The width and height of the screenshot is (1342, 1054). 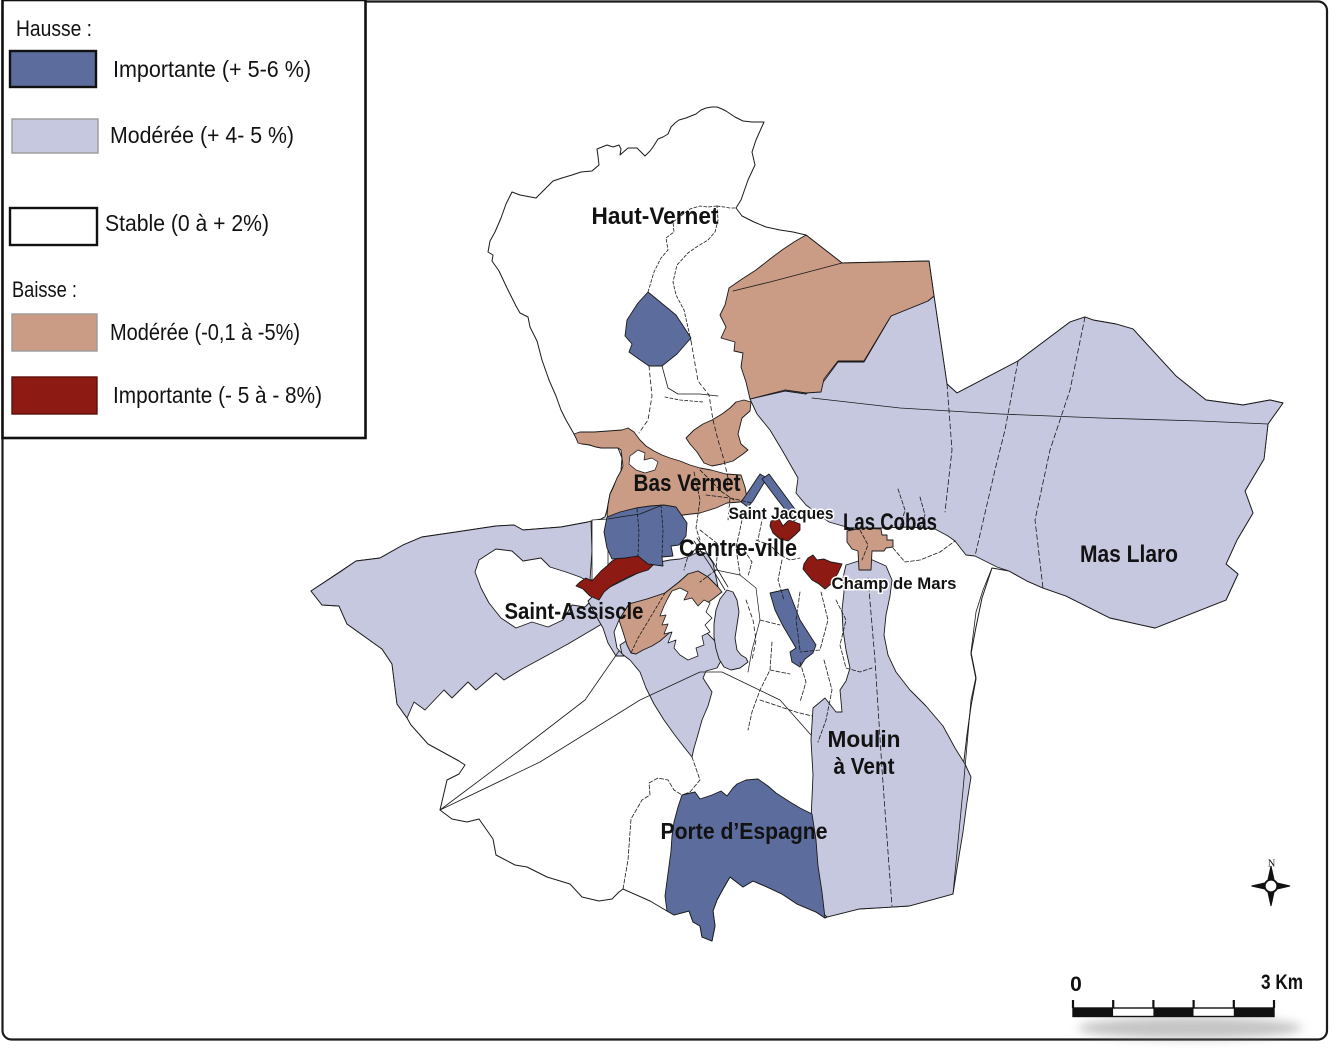 What do you see at coordinates (44, 289) in the screenshot?
I see `svg-text: Baisse :` at bounding box center [44, 289].